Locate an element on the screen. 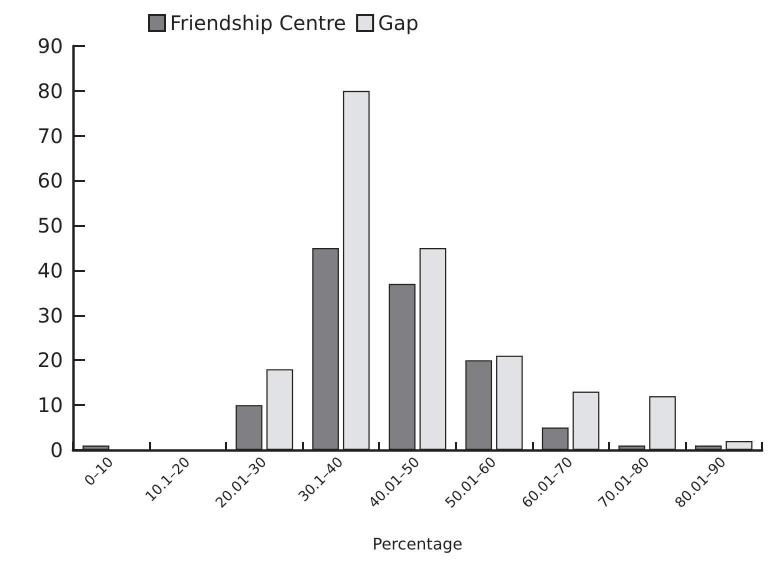 This screenshot has width=774, height=569. y-tick-label: 70 is located at coordinates (50, 136).